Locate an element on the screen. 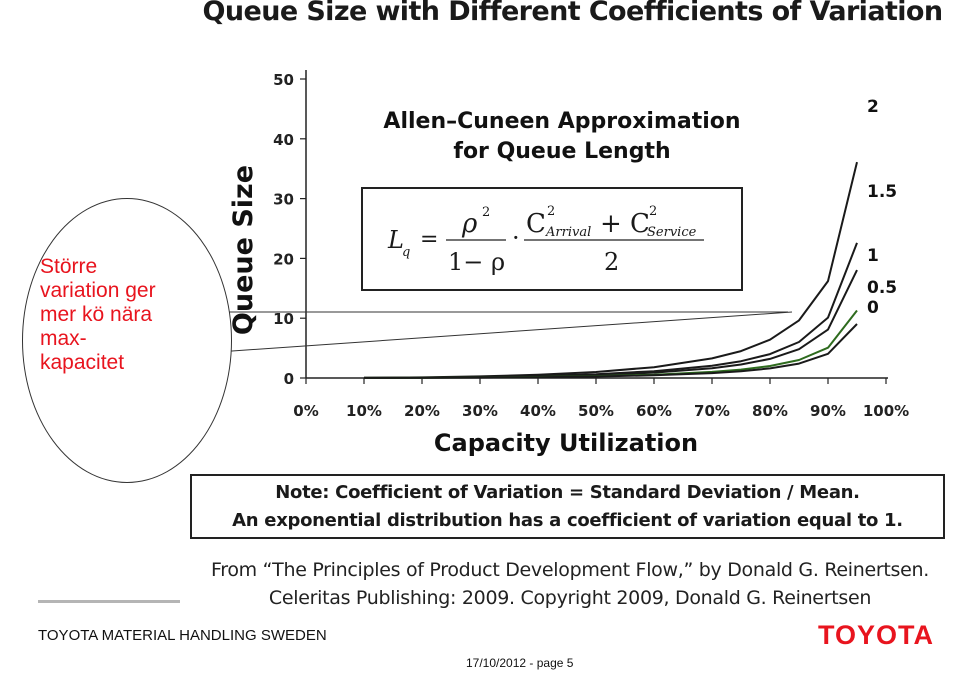  formula-c-arrival-exponent: 2 is located at coordinates (551, 211).